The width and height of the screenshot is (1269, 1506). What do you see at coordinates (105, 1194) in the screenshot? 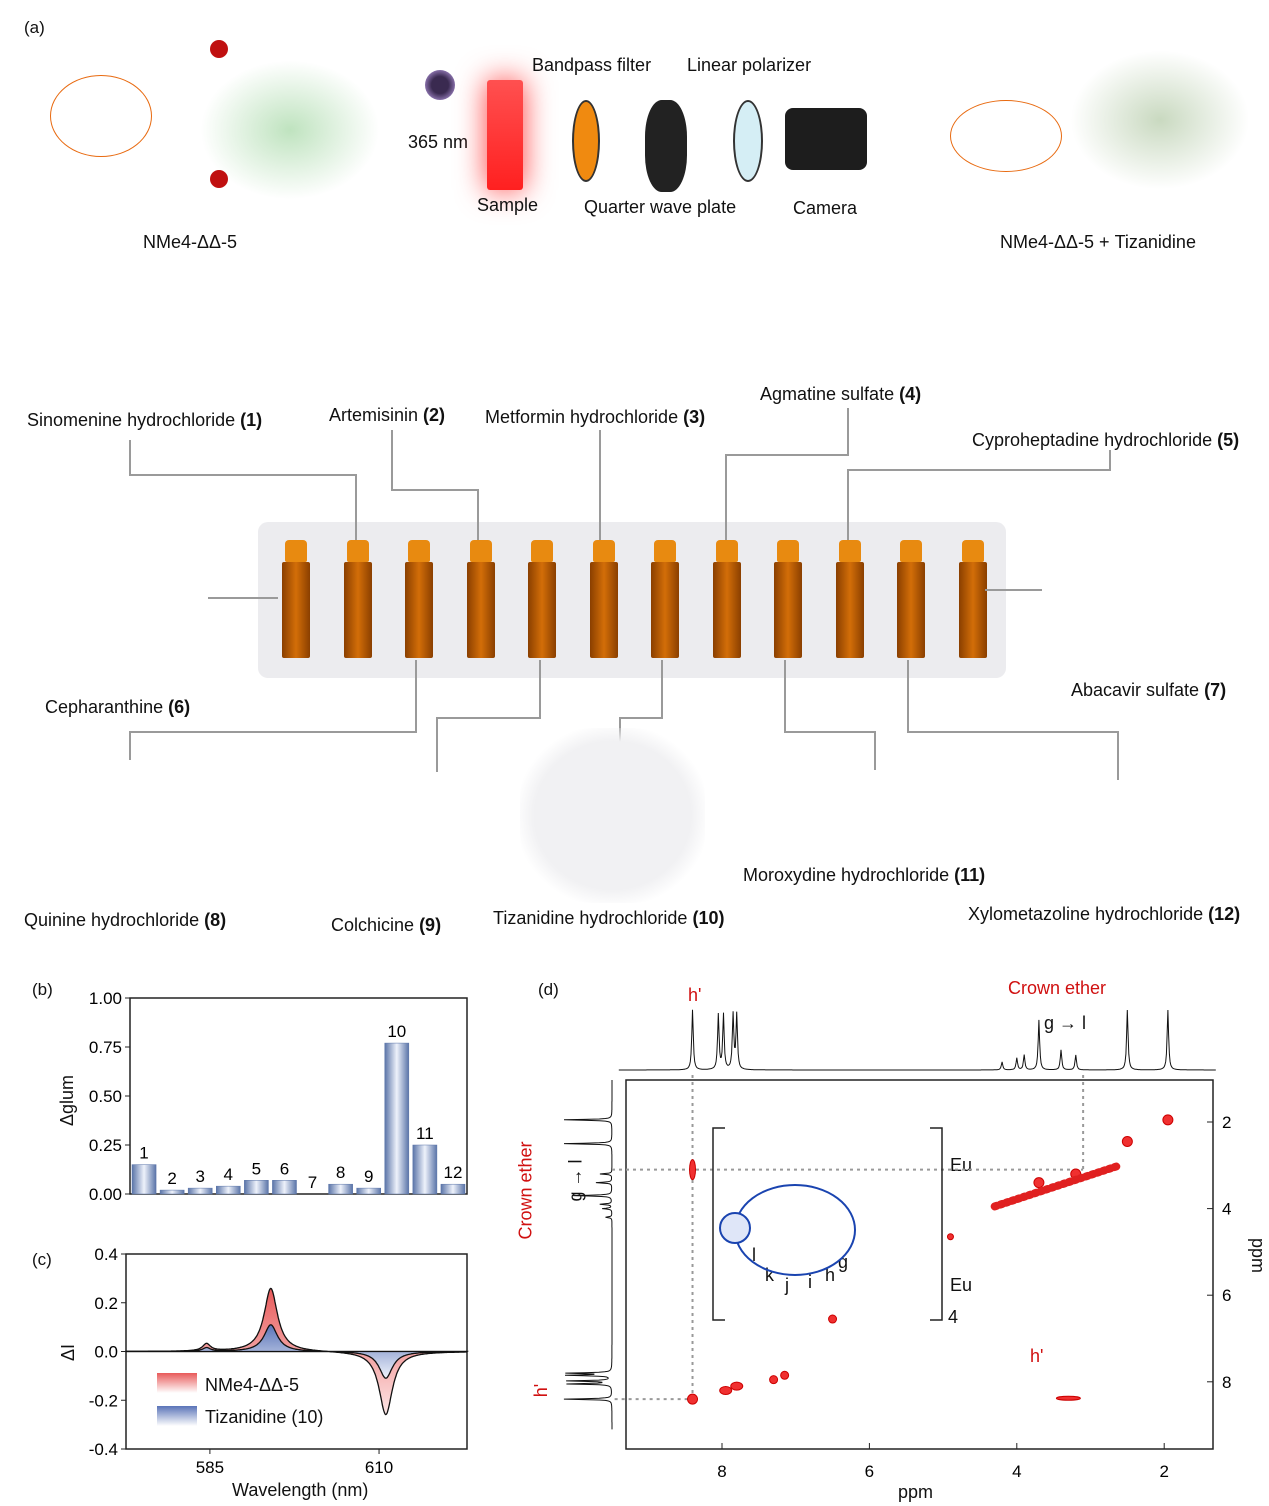
I see `y-tick-label: 0.00` at bounding box center [105, 1194].